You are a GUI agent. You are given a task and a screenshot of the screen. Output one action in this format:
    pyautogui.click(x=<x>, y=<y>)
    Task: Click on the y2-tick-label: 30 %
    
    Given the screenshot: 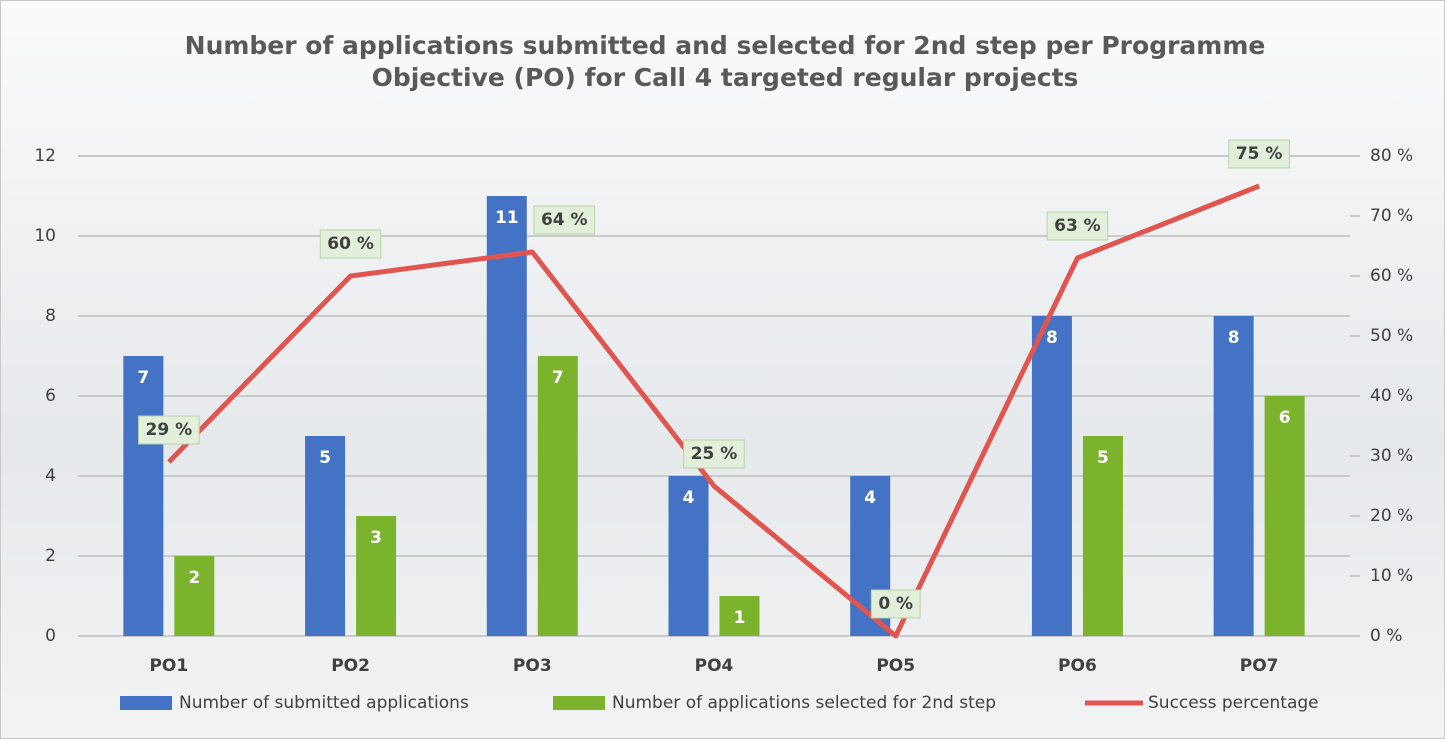 What is the action you would take?
    pyautogui.click(x=1391, y=456)
    